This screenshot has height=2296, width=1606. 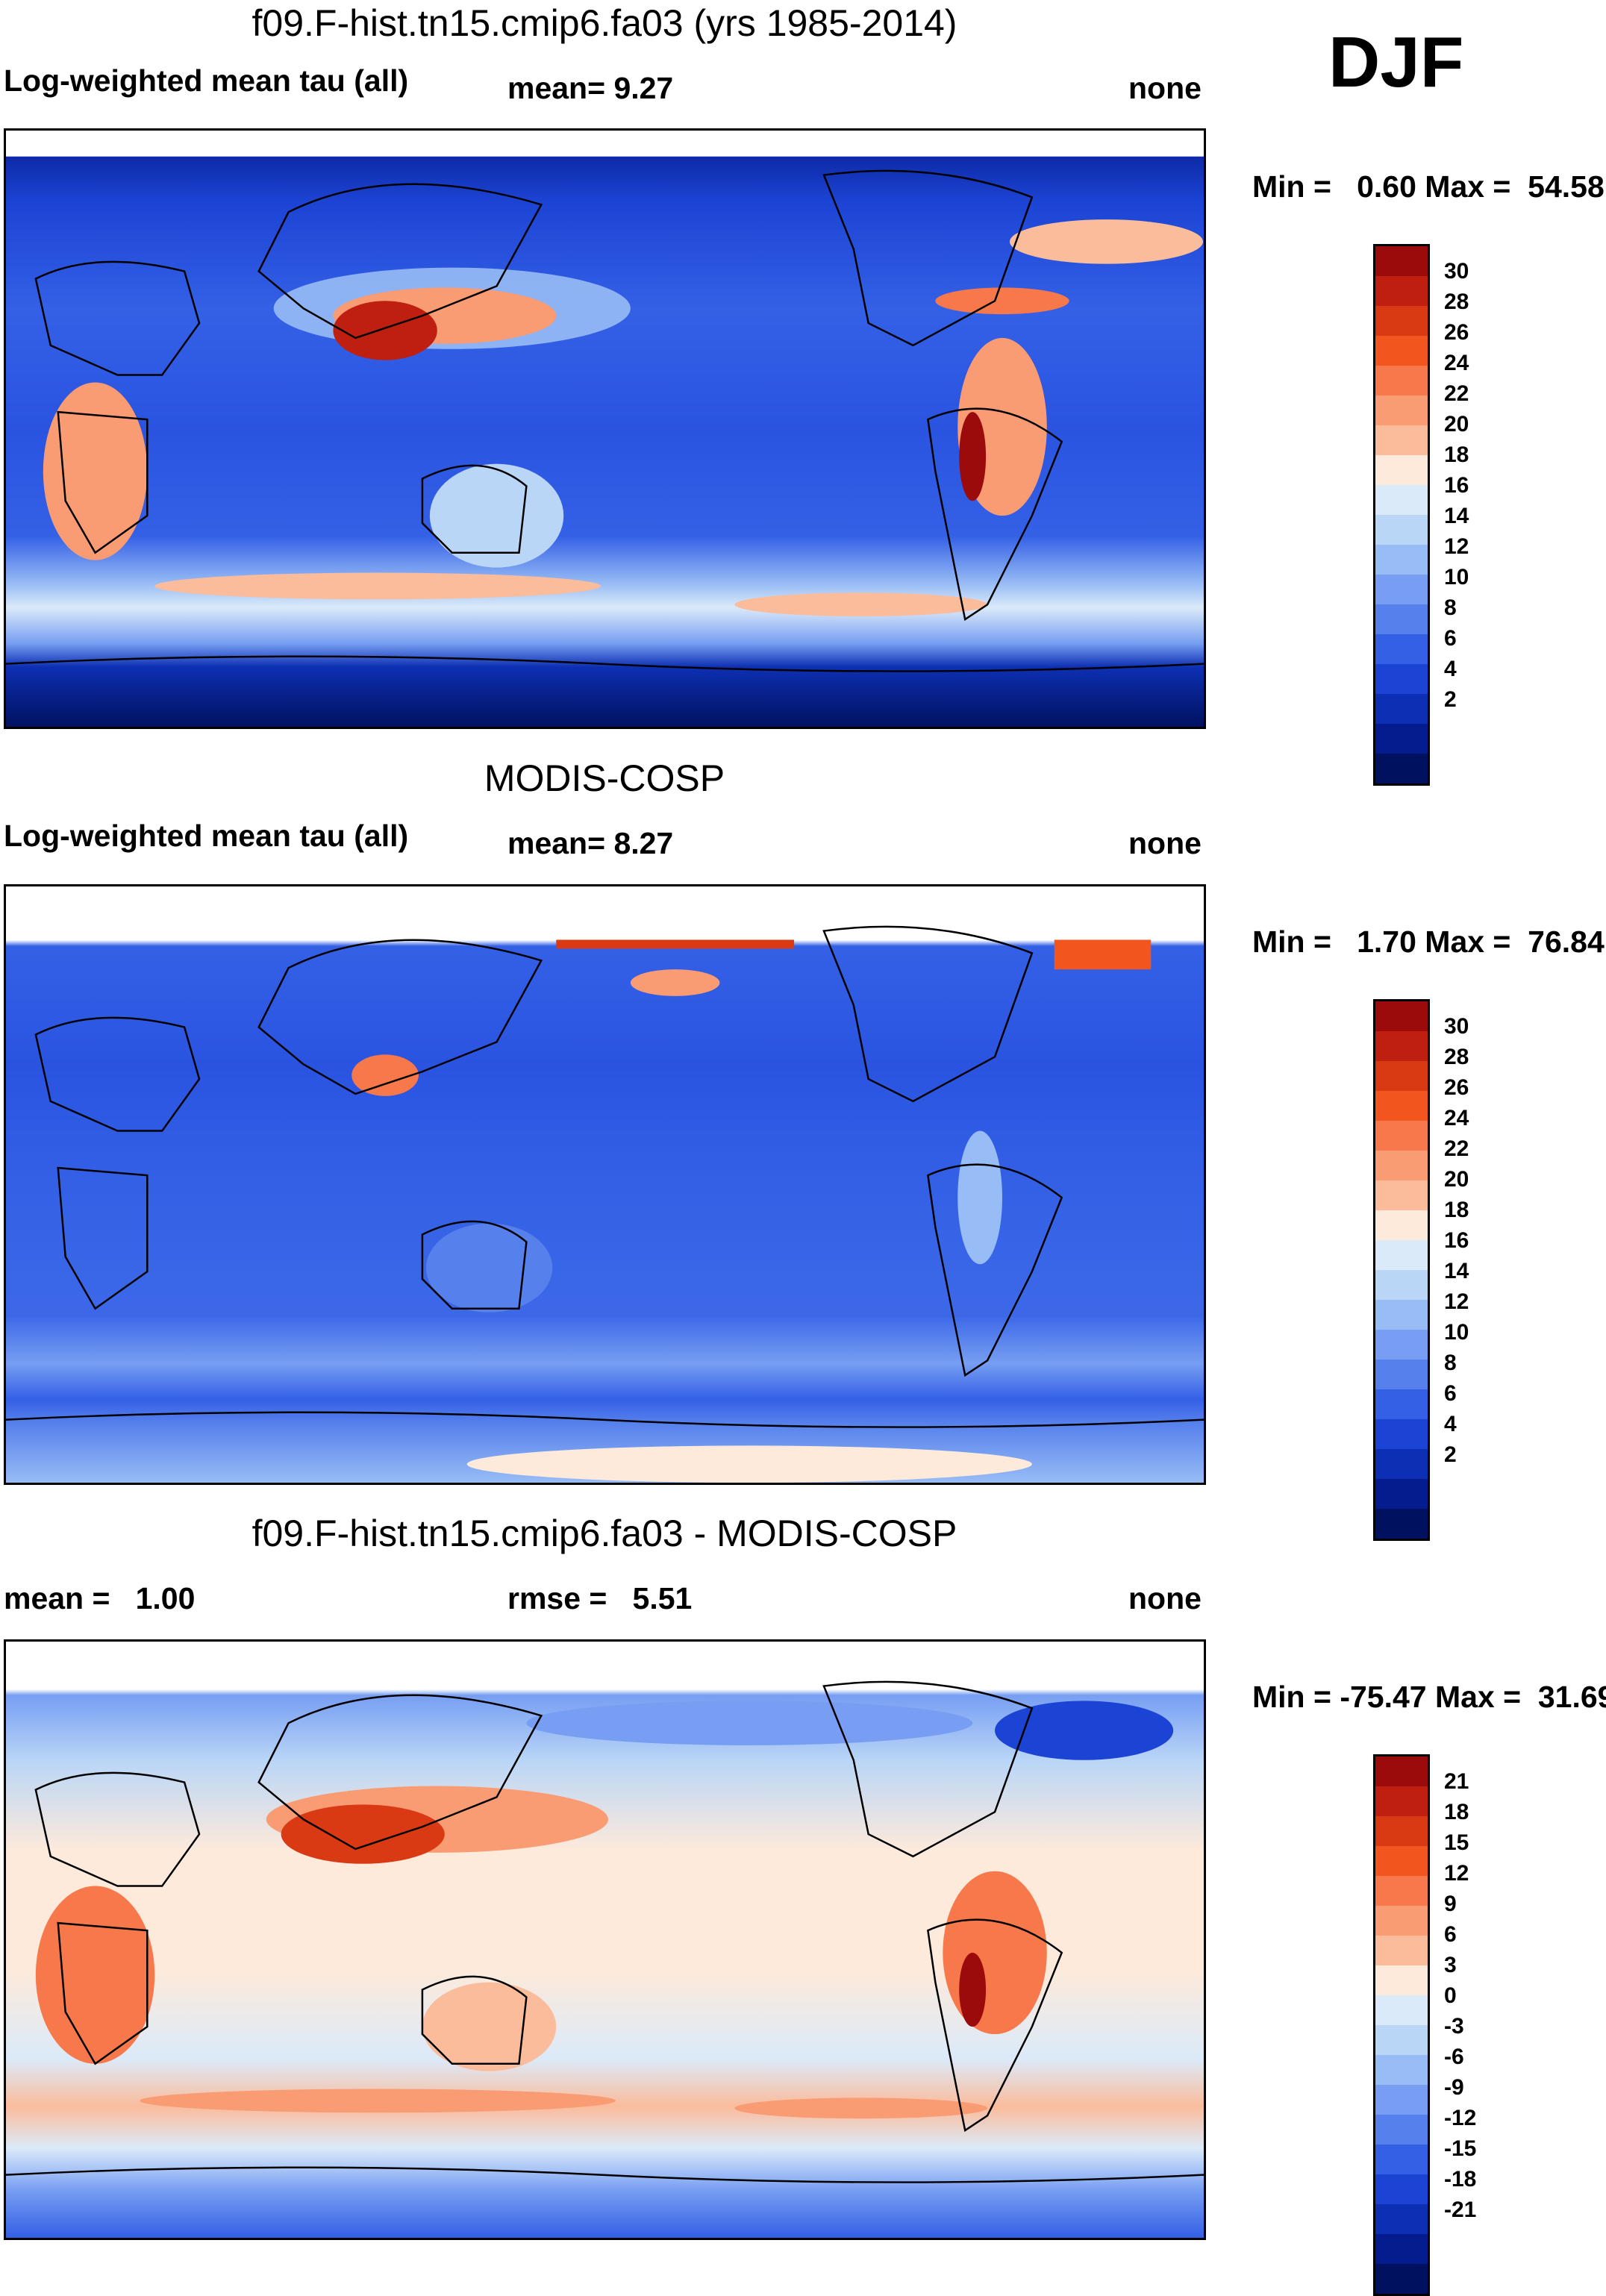 I want to click on panel1-minmax-label: Min = 0.60 Max = 54.58, so click(x=1428, y=187).